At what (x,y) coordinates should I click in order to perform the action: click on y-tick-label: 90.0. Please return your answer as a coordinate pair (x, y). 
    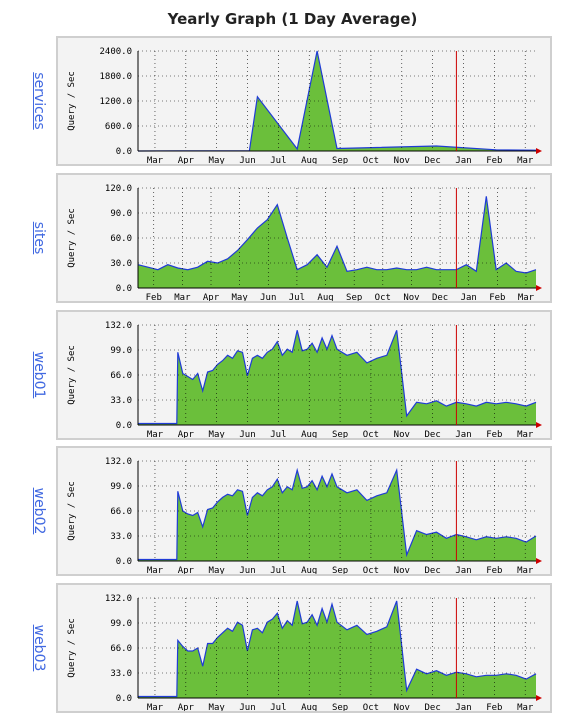
    Looking at the image, I should click on (121, 214).